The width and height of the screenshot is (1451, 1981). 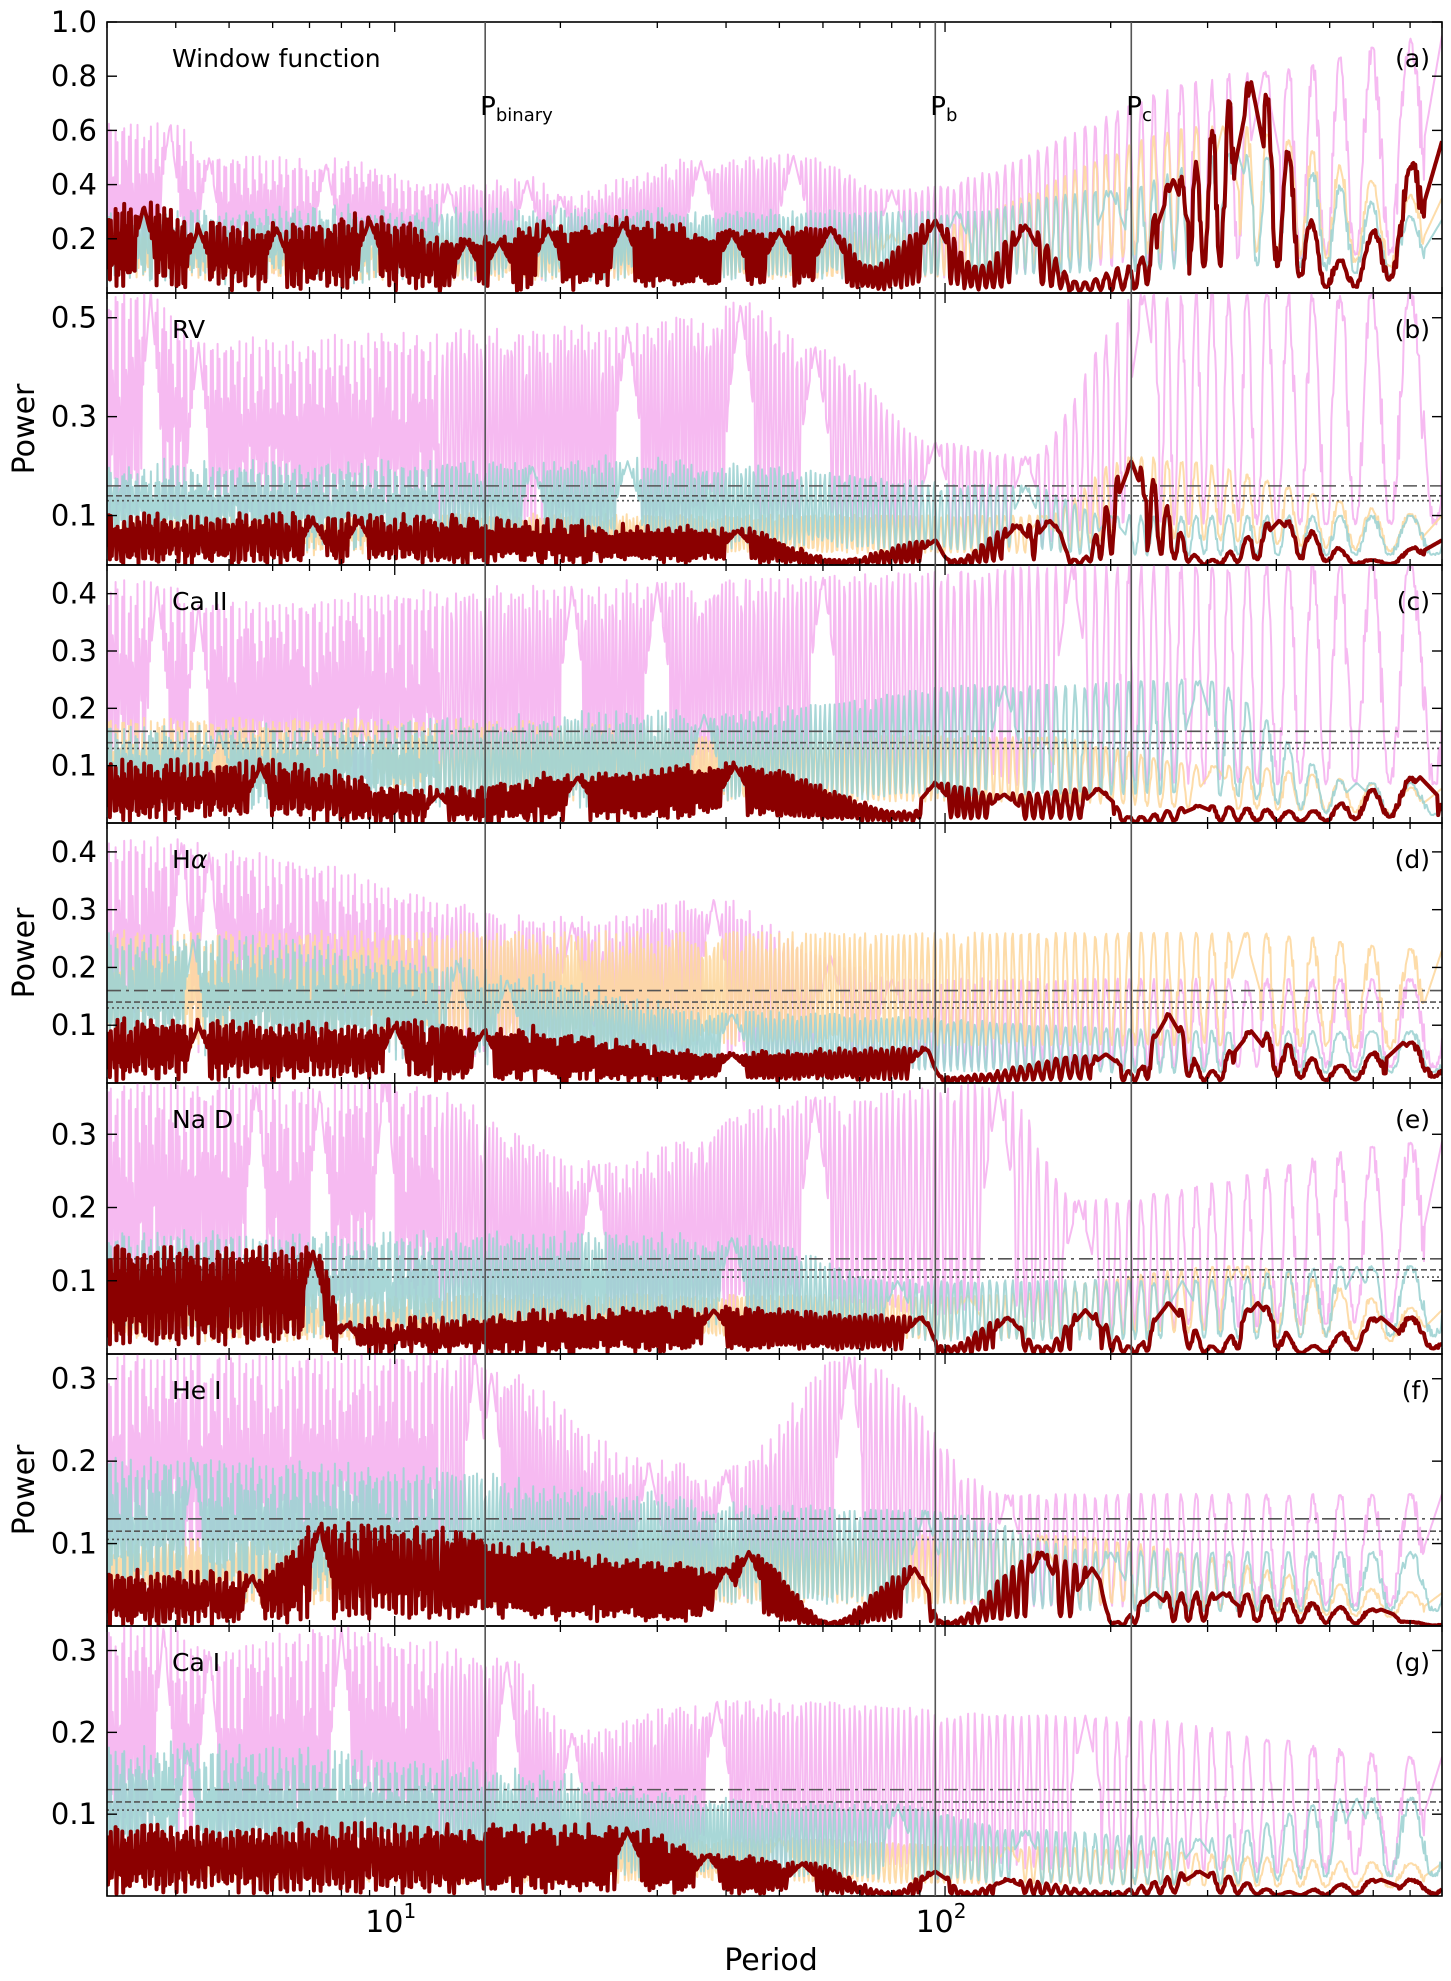 What do you see at coordinates (1147, 115) in the screenshot?
I see `vline-label-sub: c` at bounding box center [1147, 115].